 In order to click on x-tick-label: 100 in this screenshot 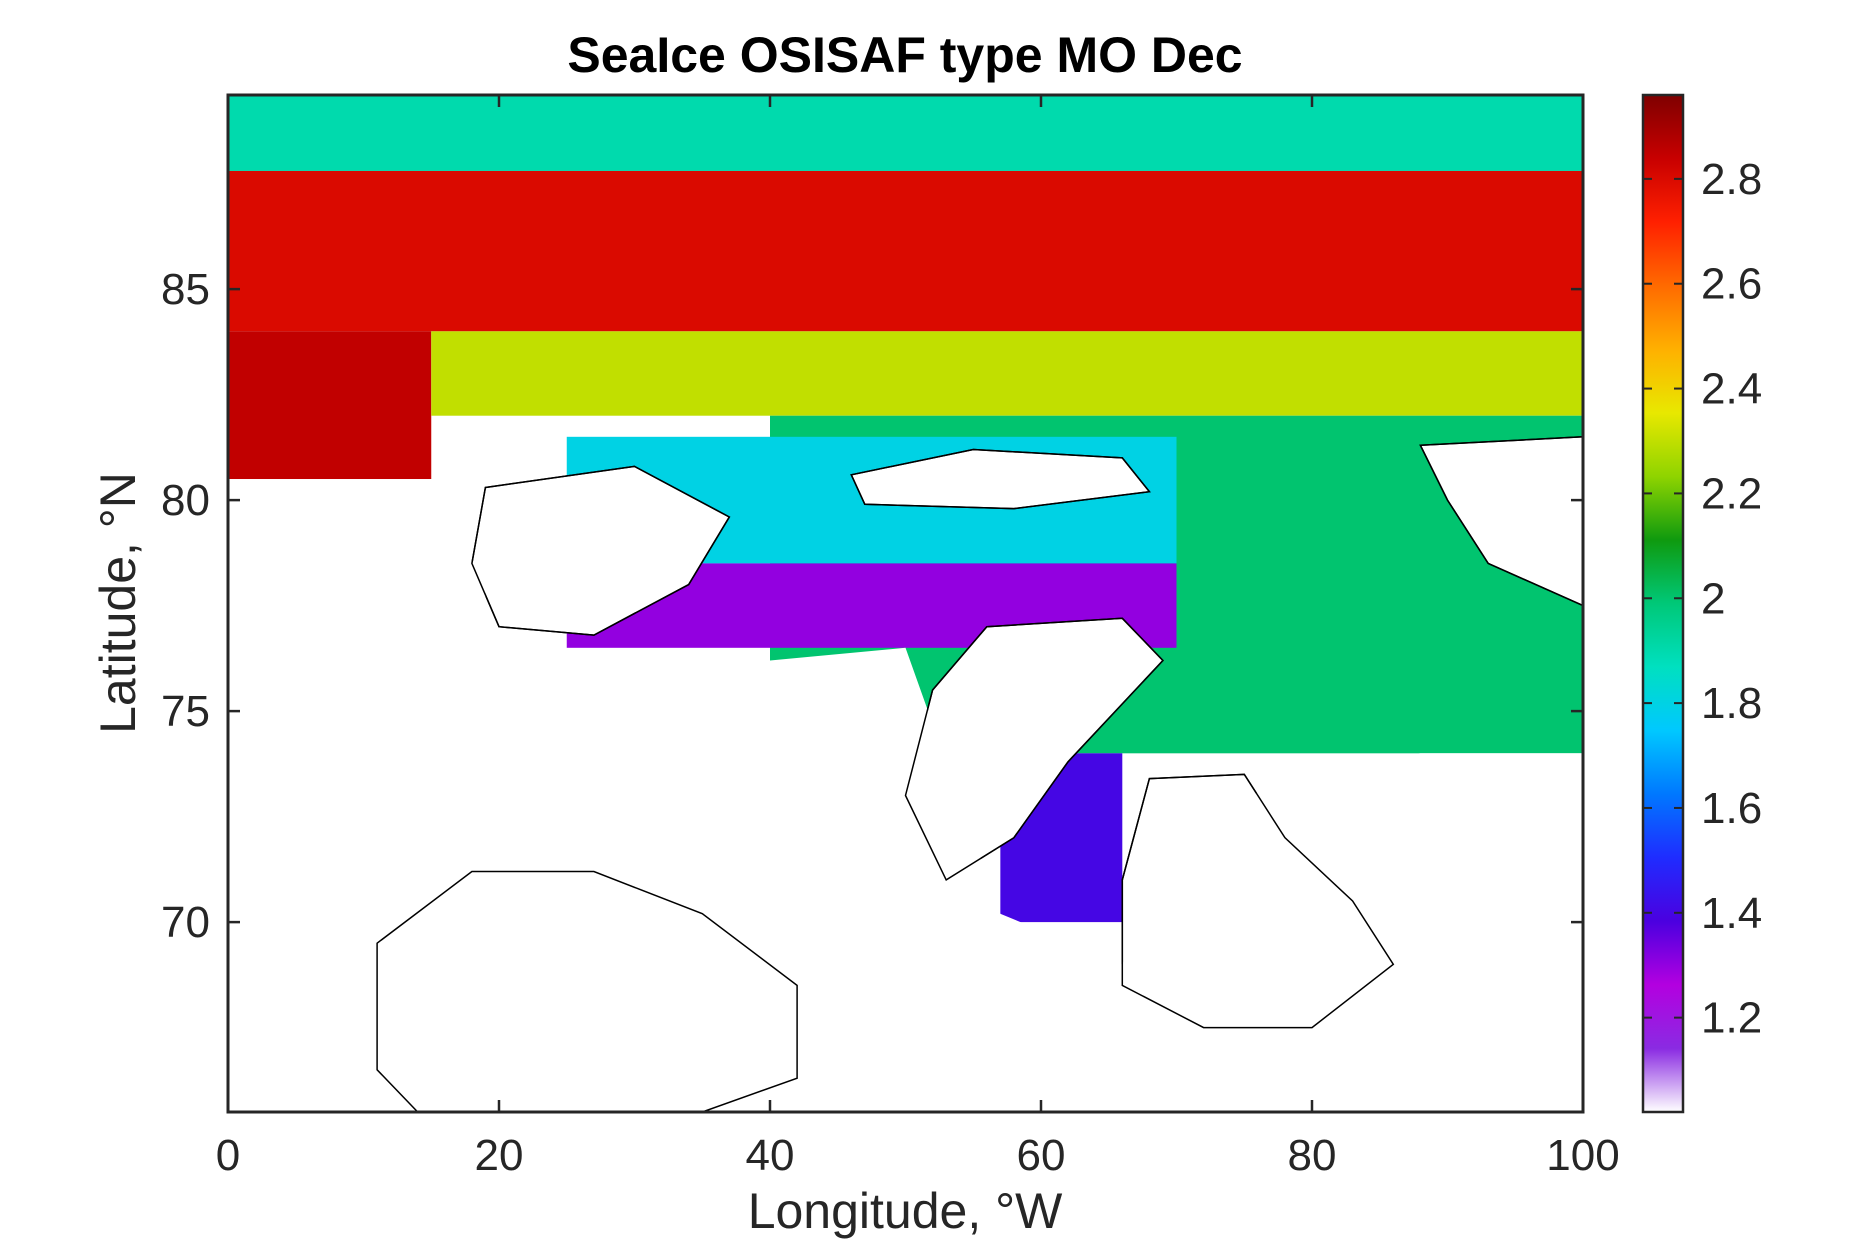, I will do `click(1582, 1155)`.